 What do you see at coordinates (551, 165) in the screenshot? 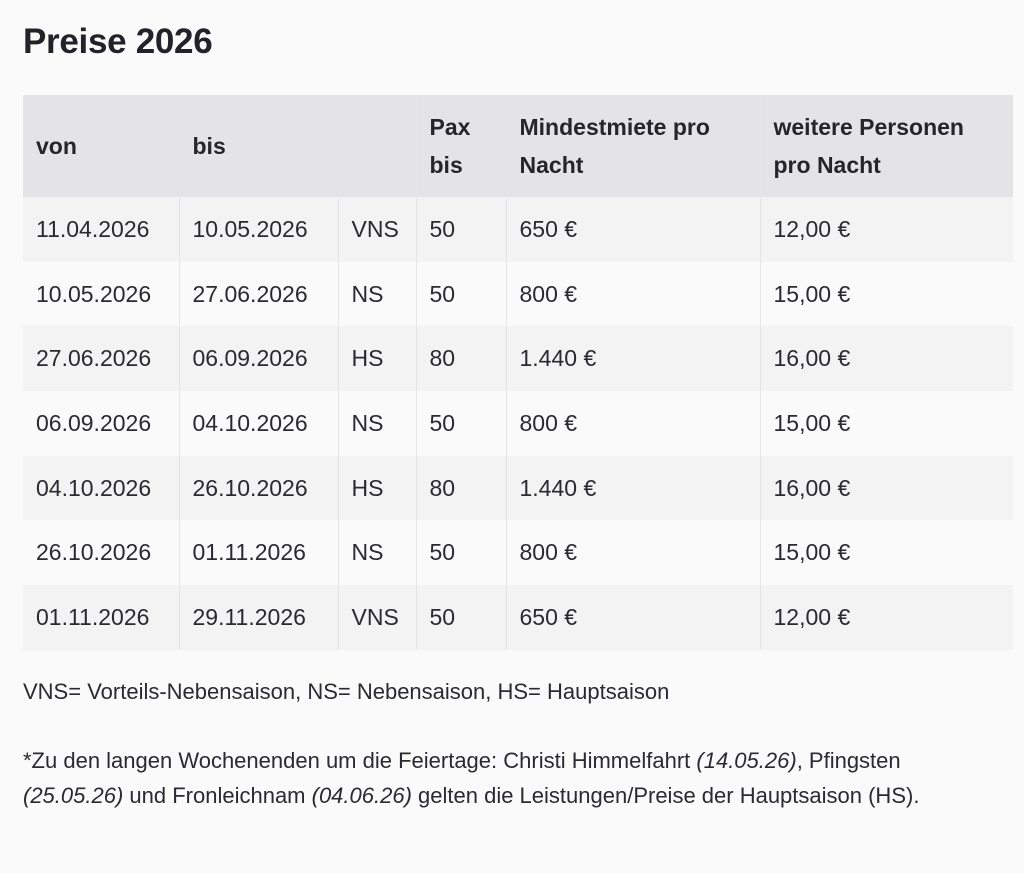
I see `header-mindestmiete-line2: Nacht` at bounding box center [551, 165].